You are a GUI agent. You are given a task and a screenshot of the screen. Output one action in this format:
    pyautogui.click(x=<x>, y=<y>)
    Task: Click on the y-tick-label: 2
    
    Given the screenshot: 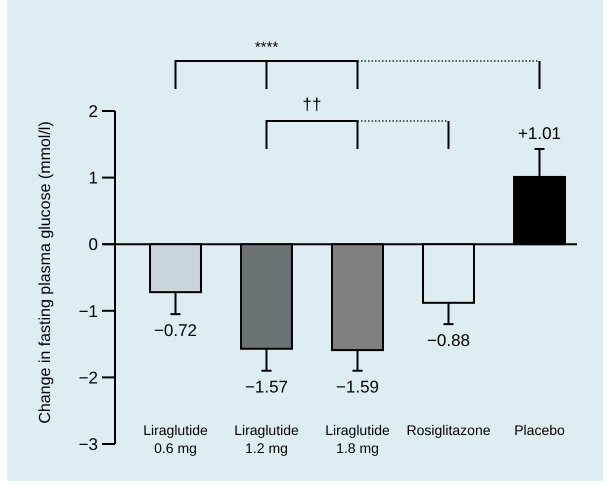 What is the action you would take?
    pyautogui.click(x=93, y=111)
    